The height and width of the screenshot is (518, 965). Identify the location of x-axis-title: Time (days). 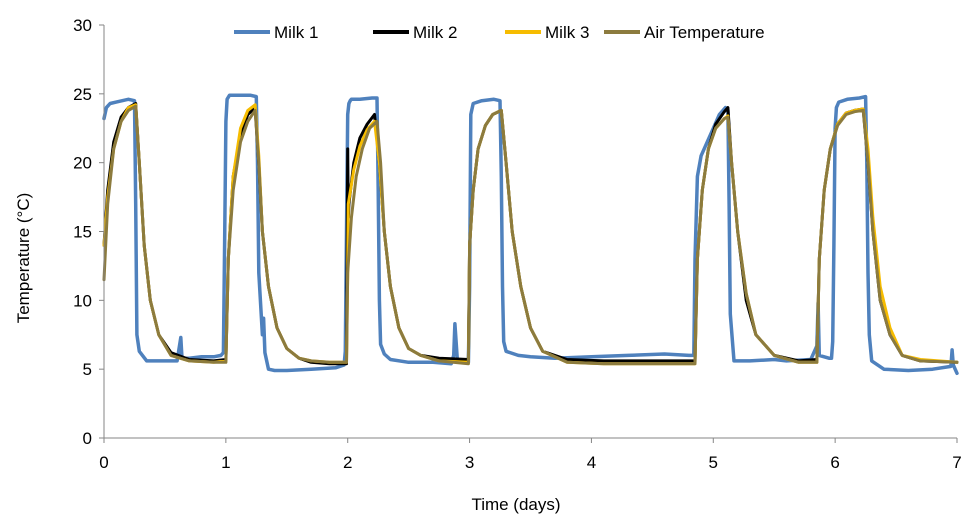
(515, 504).